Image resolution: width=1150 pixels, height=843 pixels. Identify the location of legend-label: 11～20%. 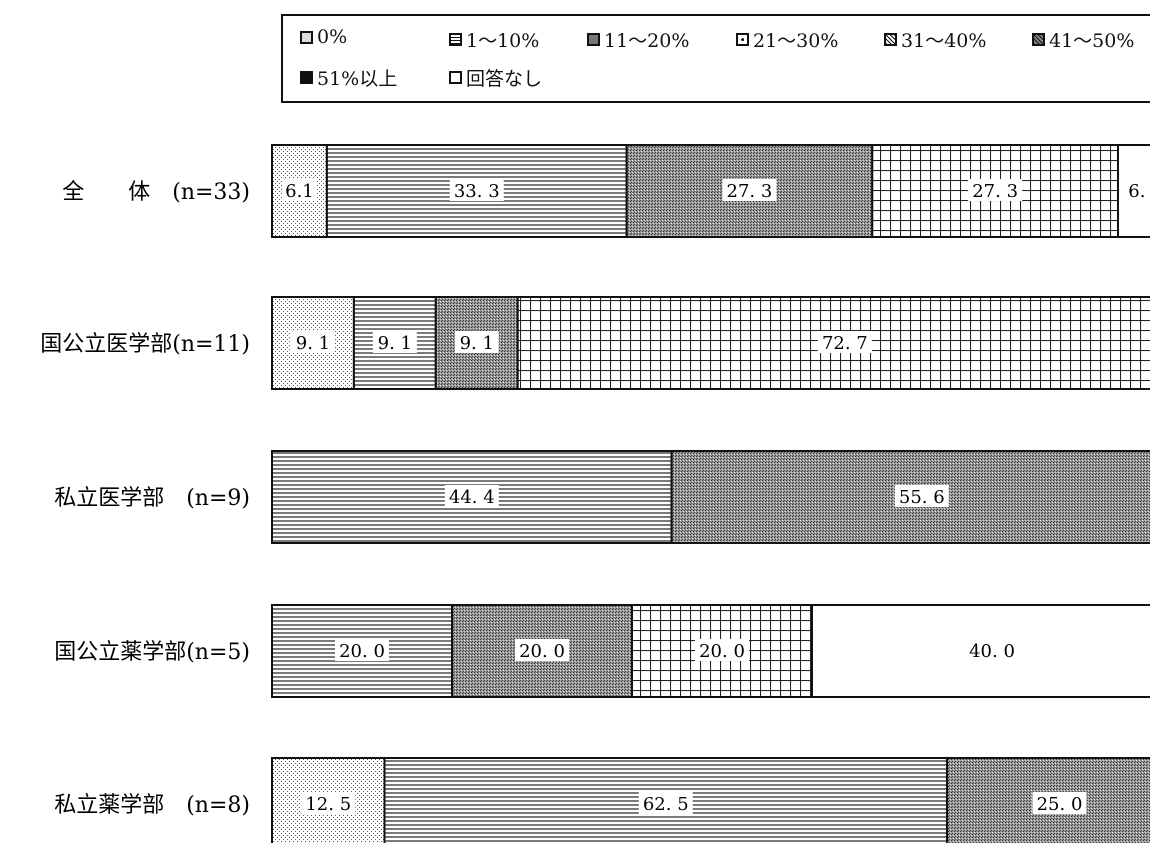
(647, 41).